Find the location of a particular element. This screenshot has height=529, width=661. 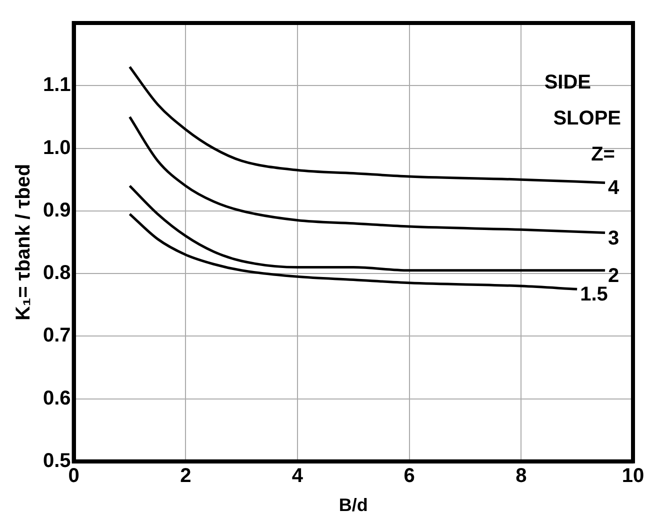

y-tick-label: 0.6 is located at coordinates (56, 398).